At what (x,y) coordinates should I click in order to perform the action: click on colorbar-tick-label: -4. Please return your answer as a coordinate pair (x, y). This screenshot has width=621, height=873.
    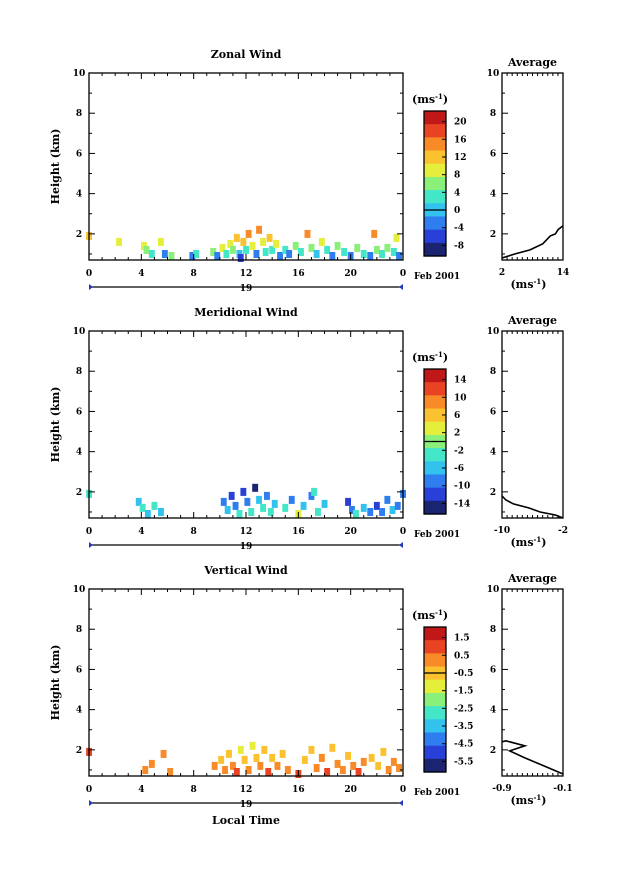
    Looking at the image, I should click on (459, 229).